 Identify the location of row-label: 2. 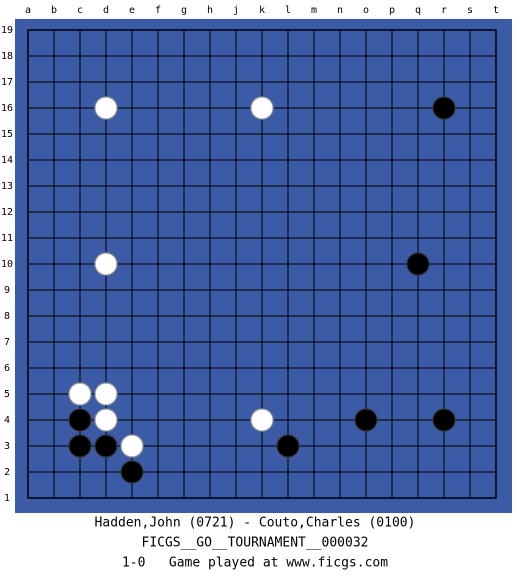
(7, 472).